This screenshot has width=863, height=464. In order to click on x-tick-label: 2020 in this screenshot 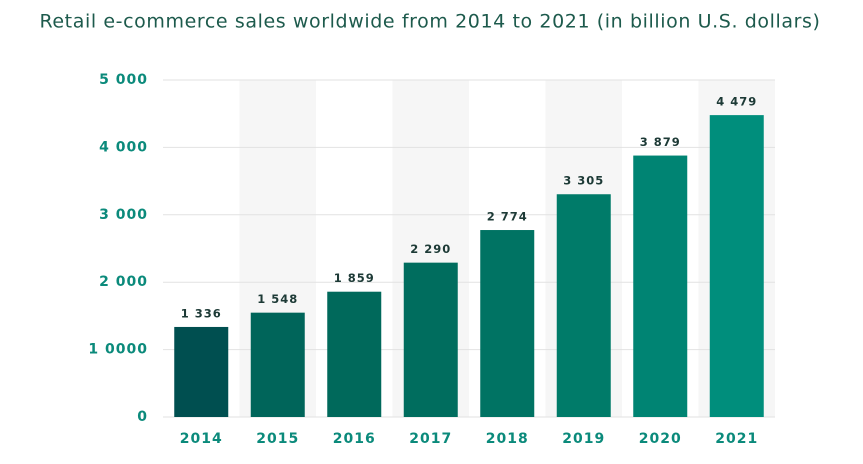, I will do `click(660, 439)`.